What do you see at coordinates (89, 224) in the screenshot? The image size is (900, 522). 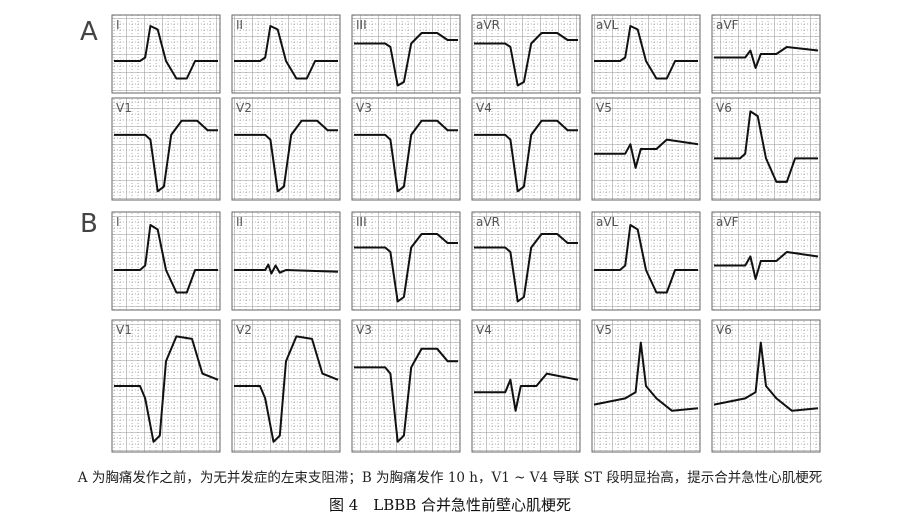 I see `group-label: B` at bounding box center [89, 224].